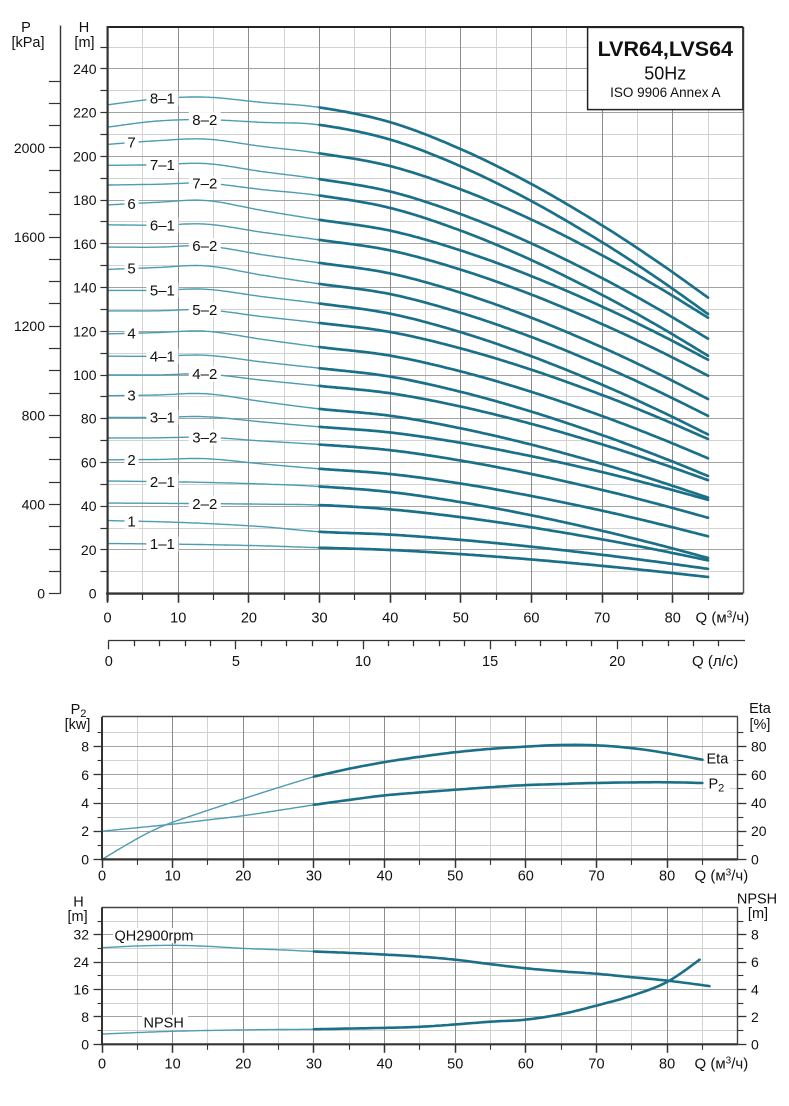 Image resolution: width=789 pixels, height=1106 pixels. What do you see at coordinates (85, 244) in the screenshot?
I see `svg-text: 160` at bounding box center [85, 244].